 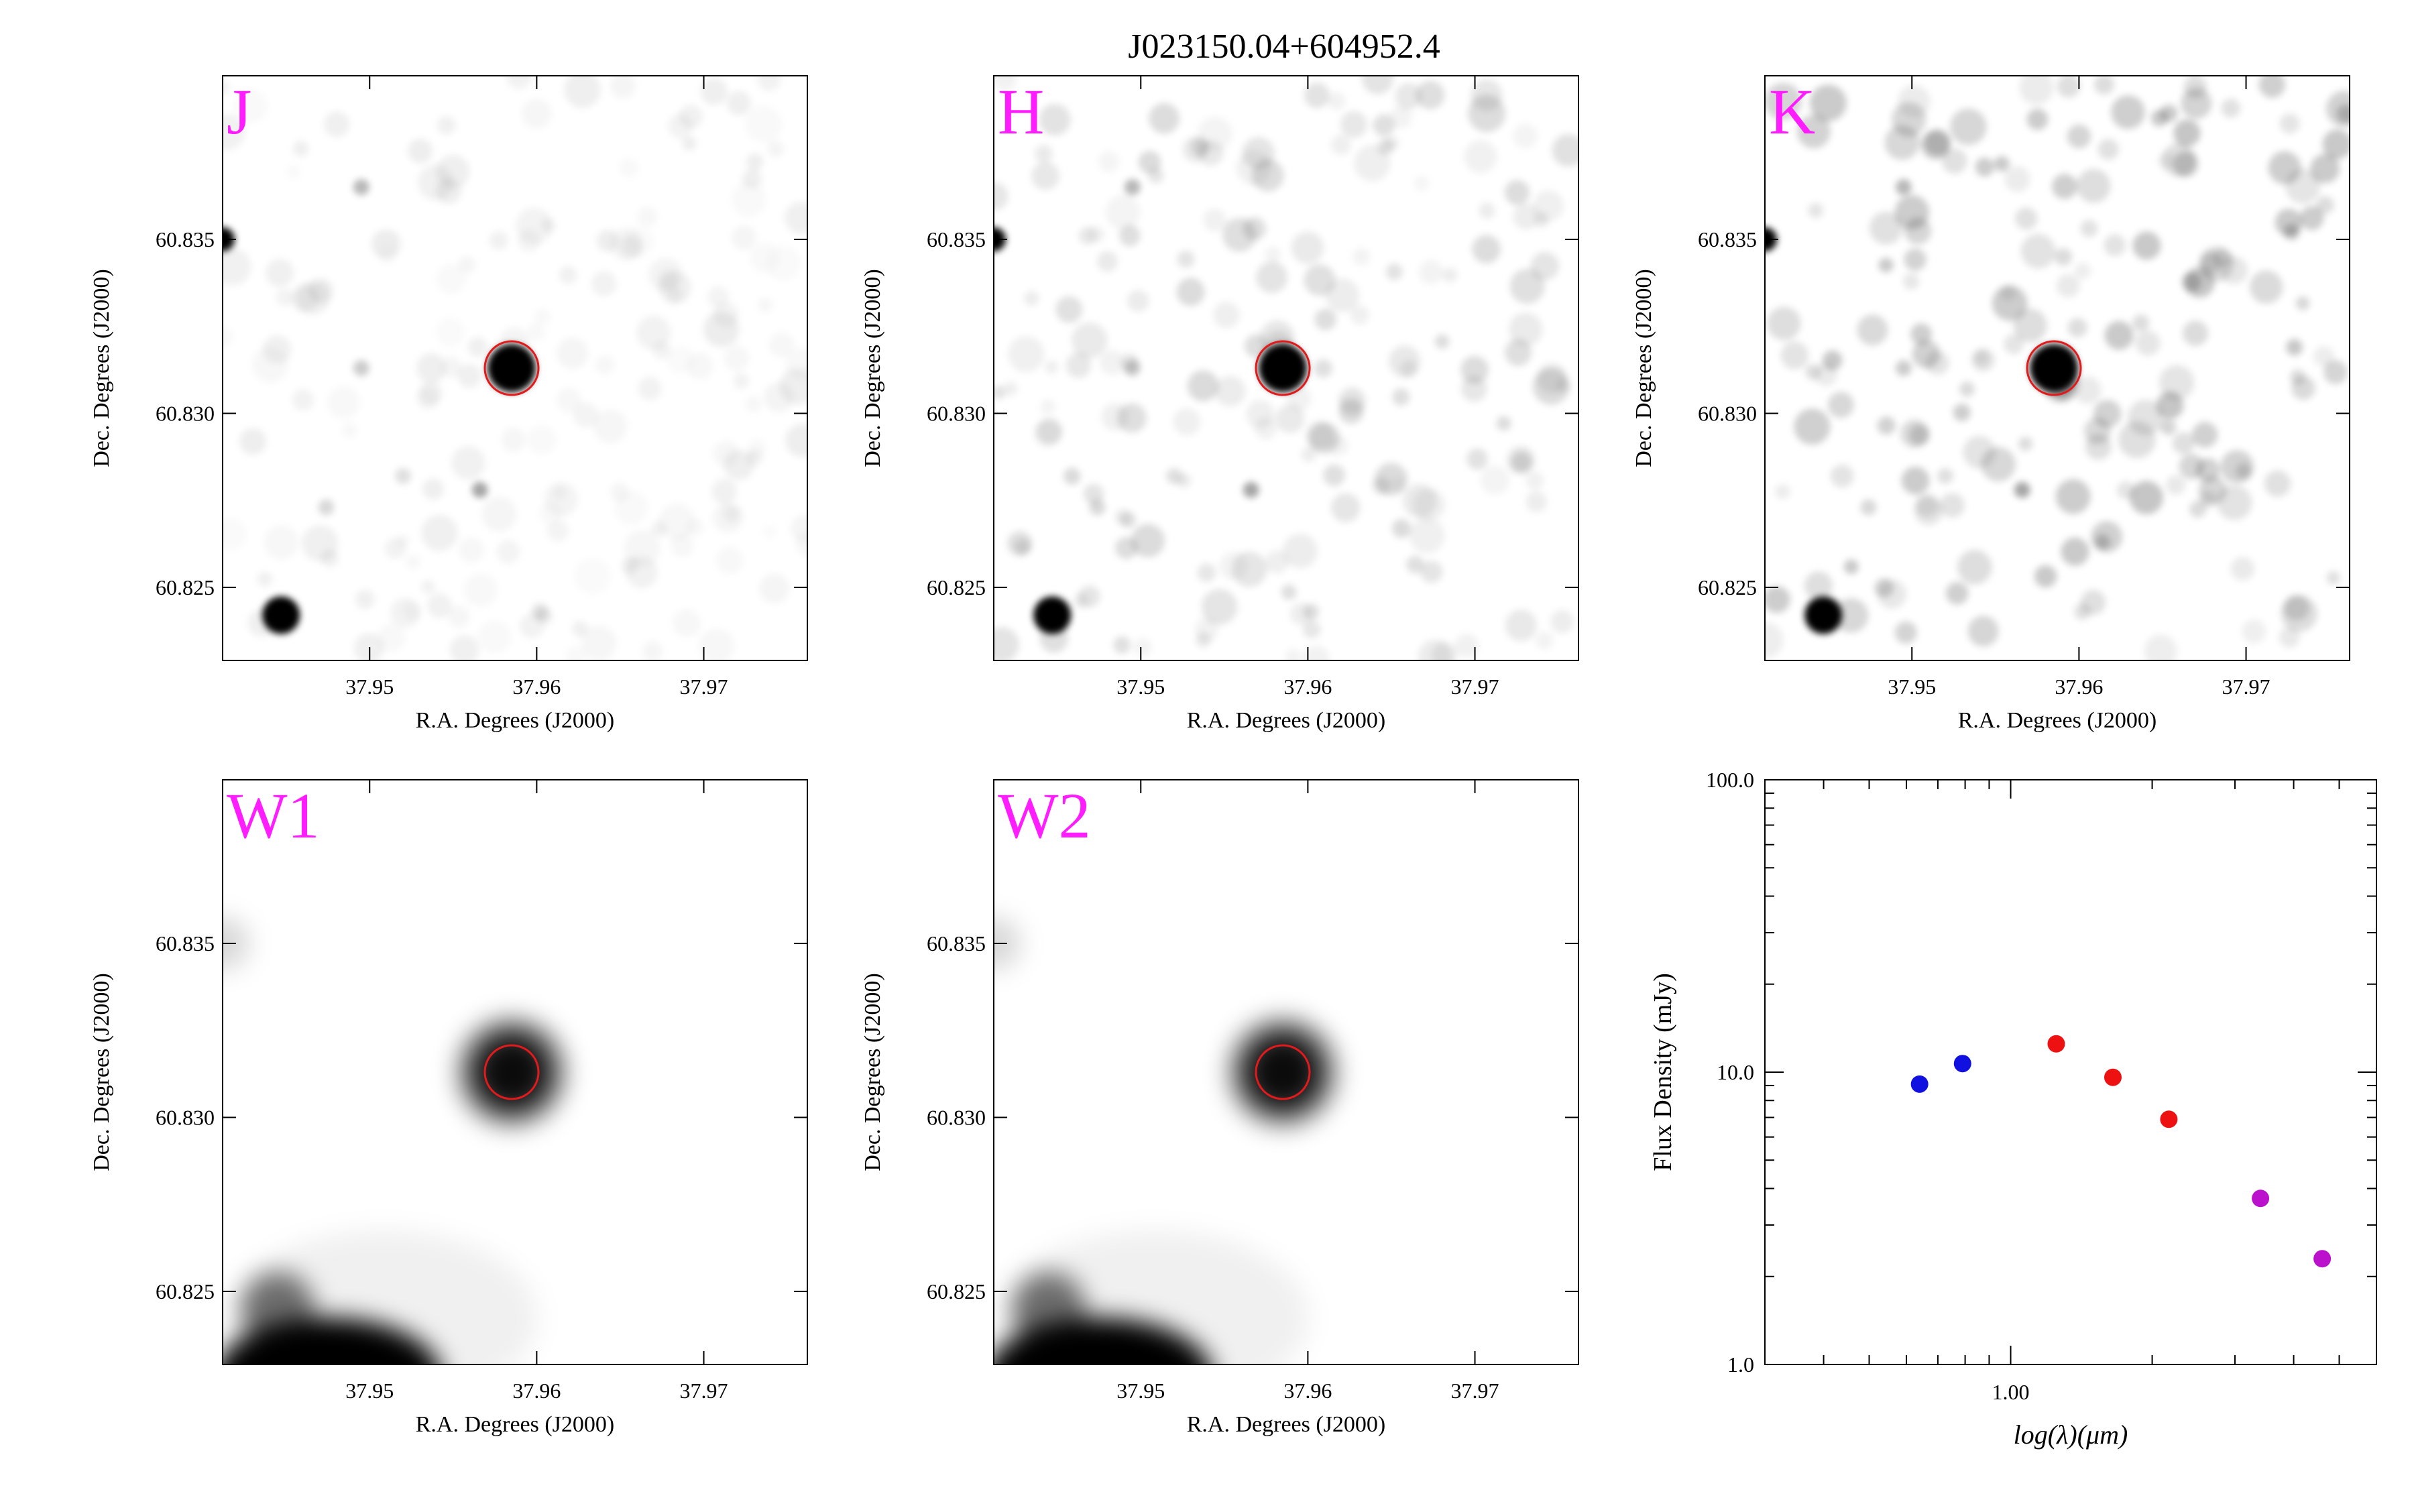 What do you see at coordinates (1792, 112) in the screenshot?
I see `band-label: K` at bounding box center [1792, 112].